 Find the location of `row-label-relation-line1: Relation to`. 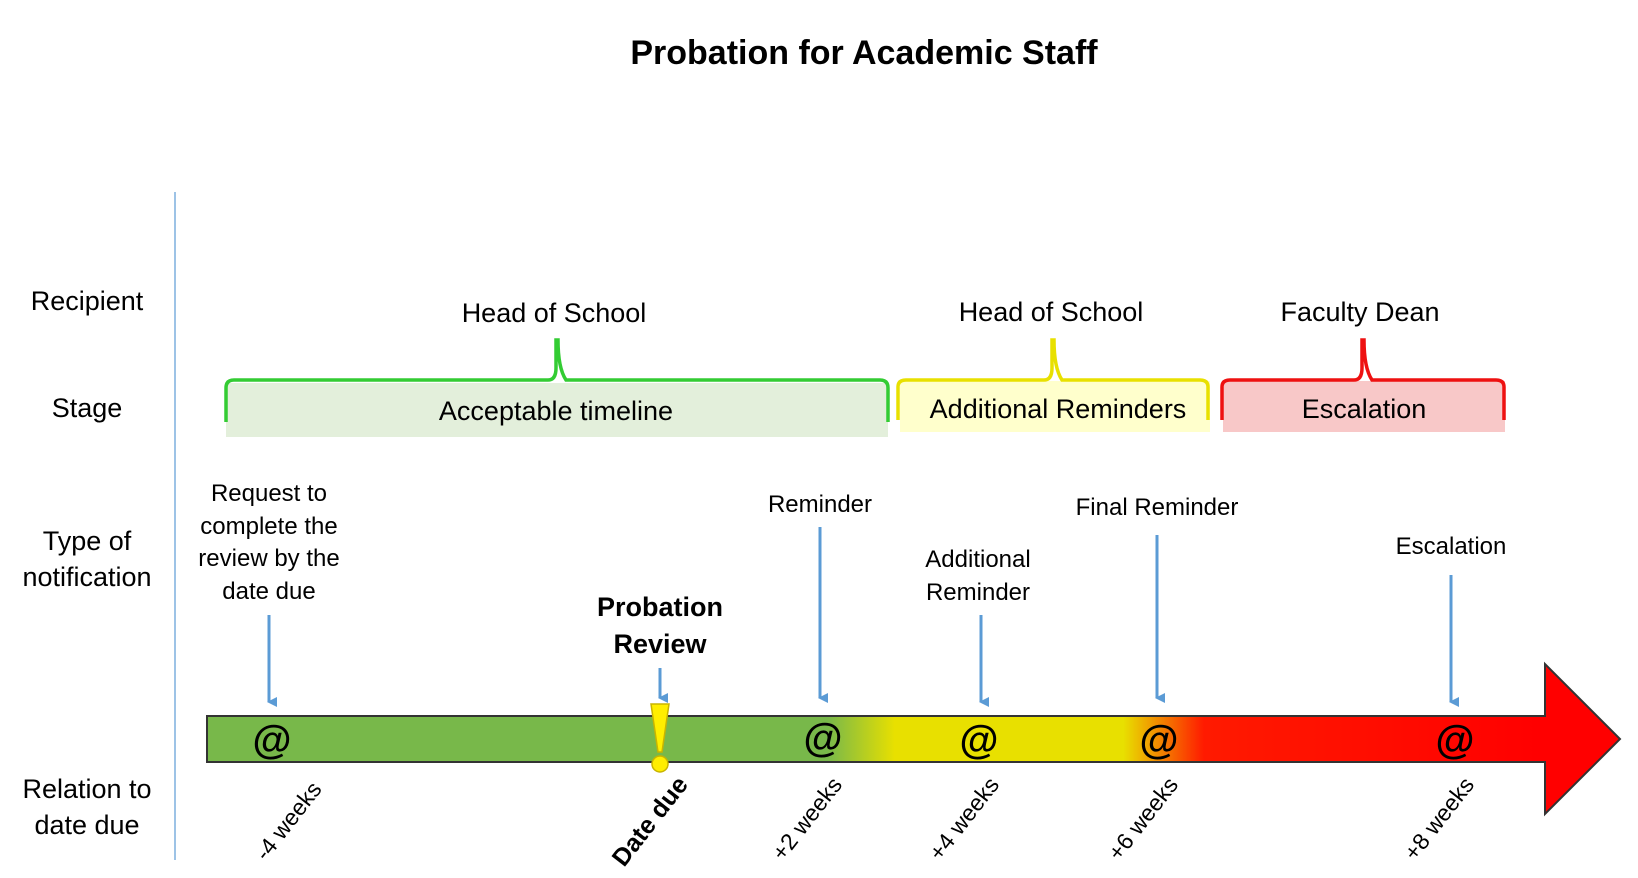

row-label-relation-line1: Relation to is located at coordinates (86, 789).